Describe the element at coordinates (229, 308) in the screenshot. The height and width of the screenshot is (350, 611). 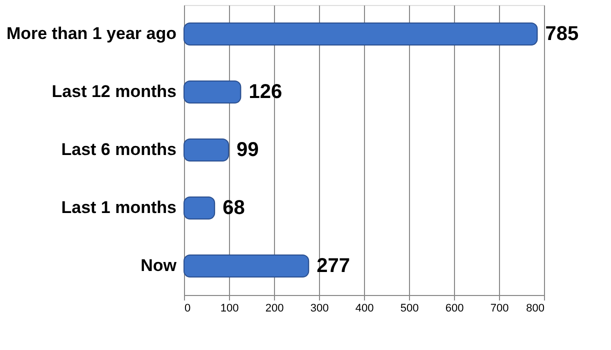
I see `x-tick-label: 100` at that location.